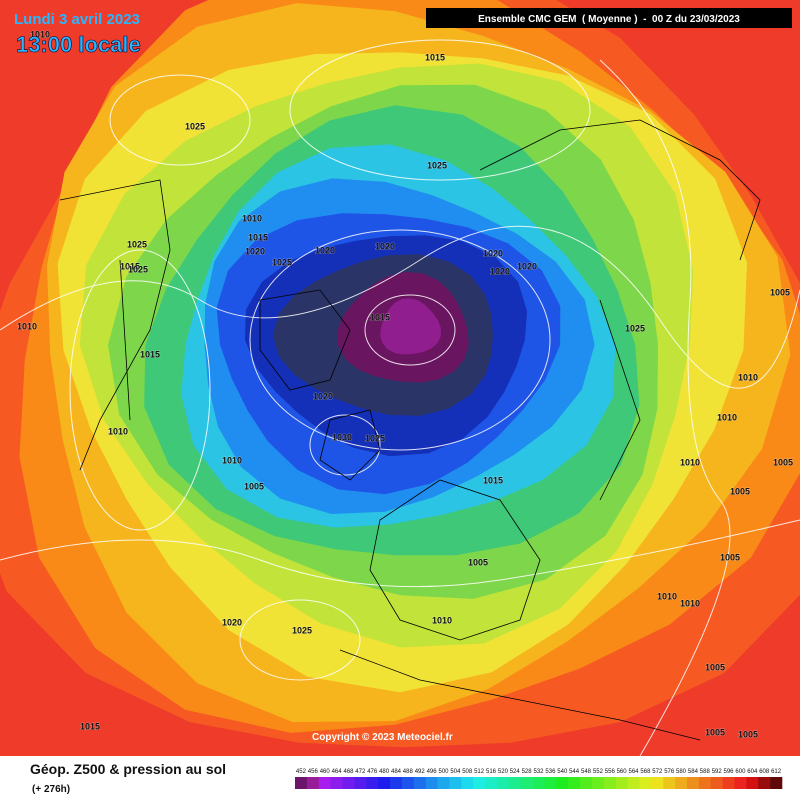 This screenshot has width=800, height=800. I want to click on map-time: 13:00 locale, so click(78, 44).